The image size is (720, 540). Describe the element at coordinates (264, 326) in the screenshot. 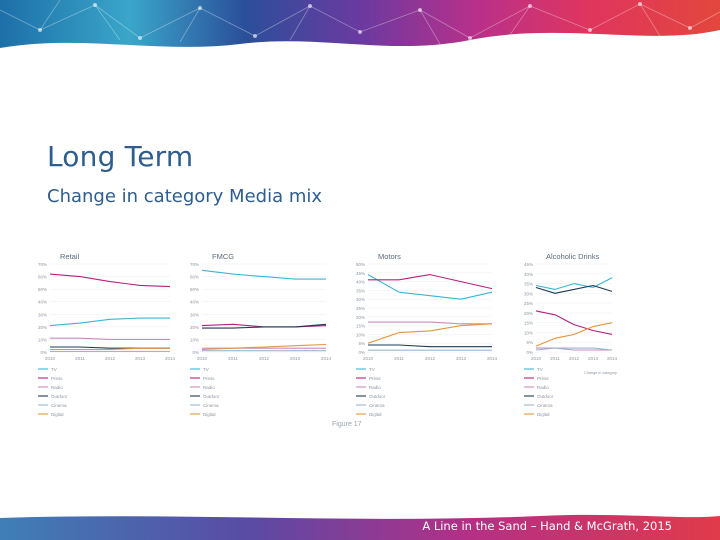

I see `fmcg-series-outdoor` at that location.